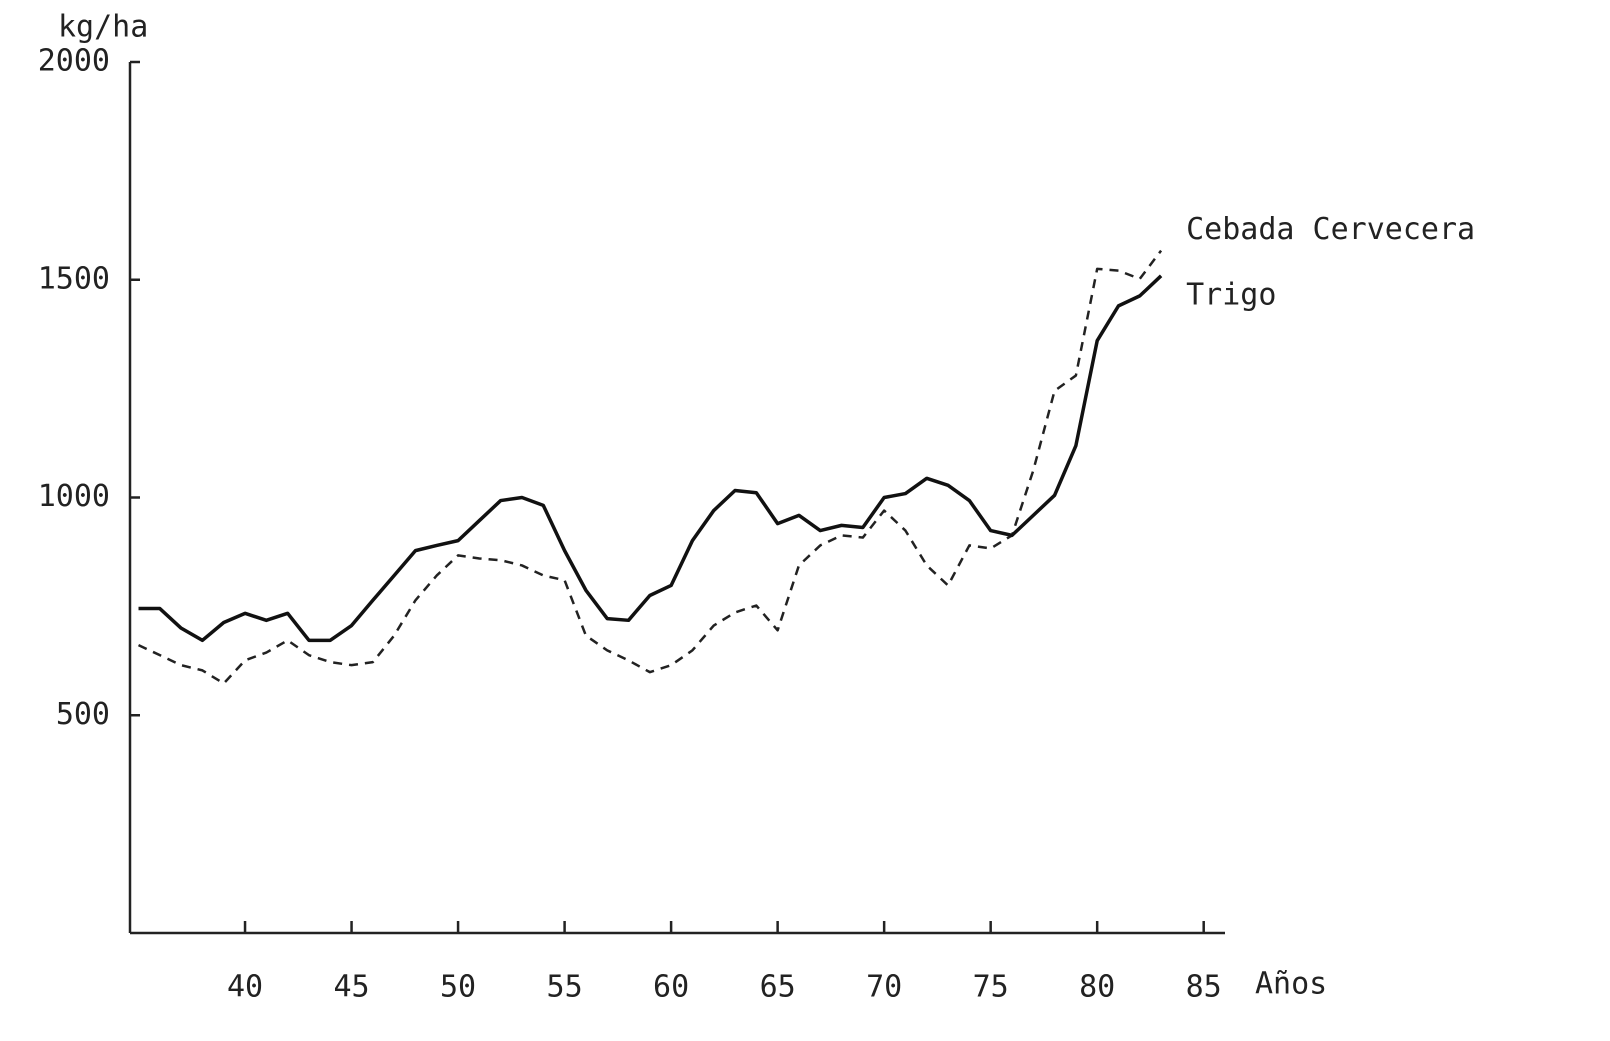 The width and height of the screenshot is (1610, 1041). Describe the element at coordinates (74, 496) in the screenshot. I see `y-tick-label: 1000` at that location.